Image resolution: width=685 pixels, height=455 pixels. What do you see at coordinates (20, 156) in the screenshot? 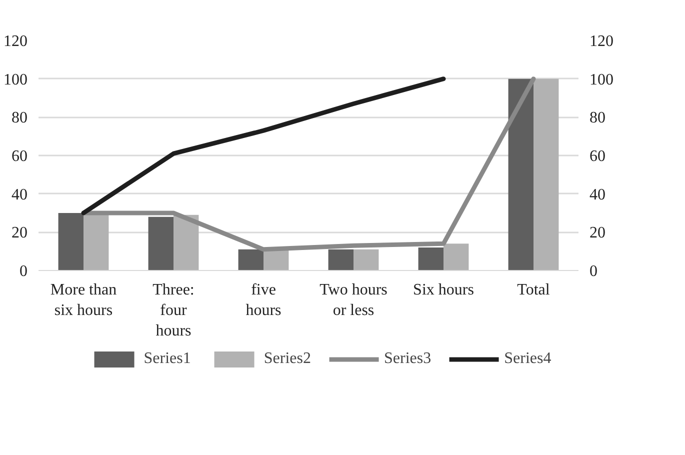
I see `y-tick-label: 60` at bounding box center [20, 156].